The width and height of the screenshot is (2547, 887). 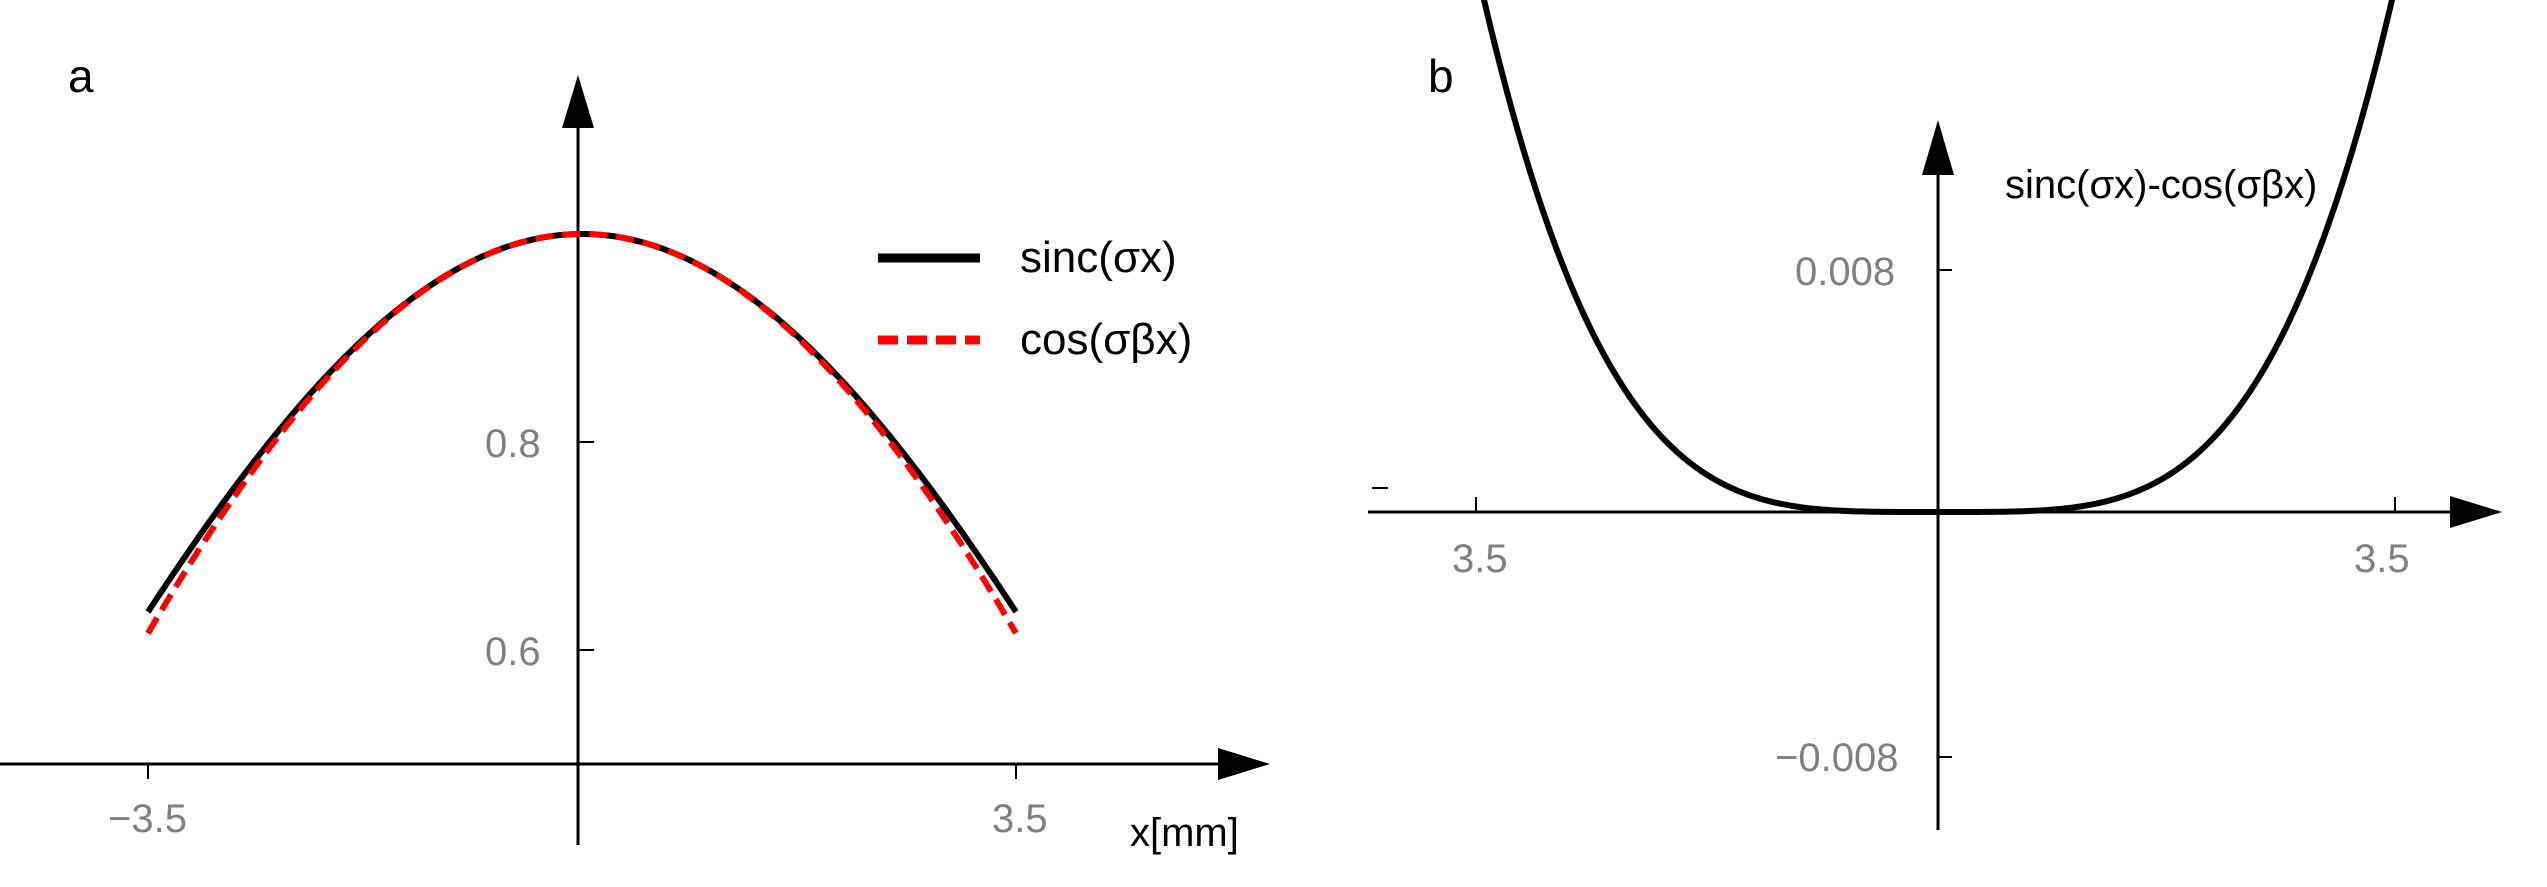 What do you see at coordinates (1020, 819) in the screenshot?
I see `panel-a-x-tick-label-right: 3.5` at bounding box center [1020, 819].